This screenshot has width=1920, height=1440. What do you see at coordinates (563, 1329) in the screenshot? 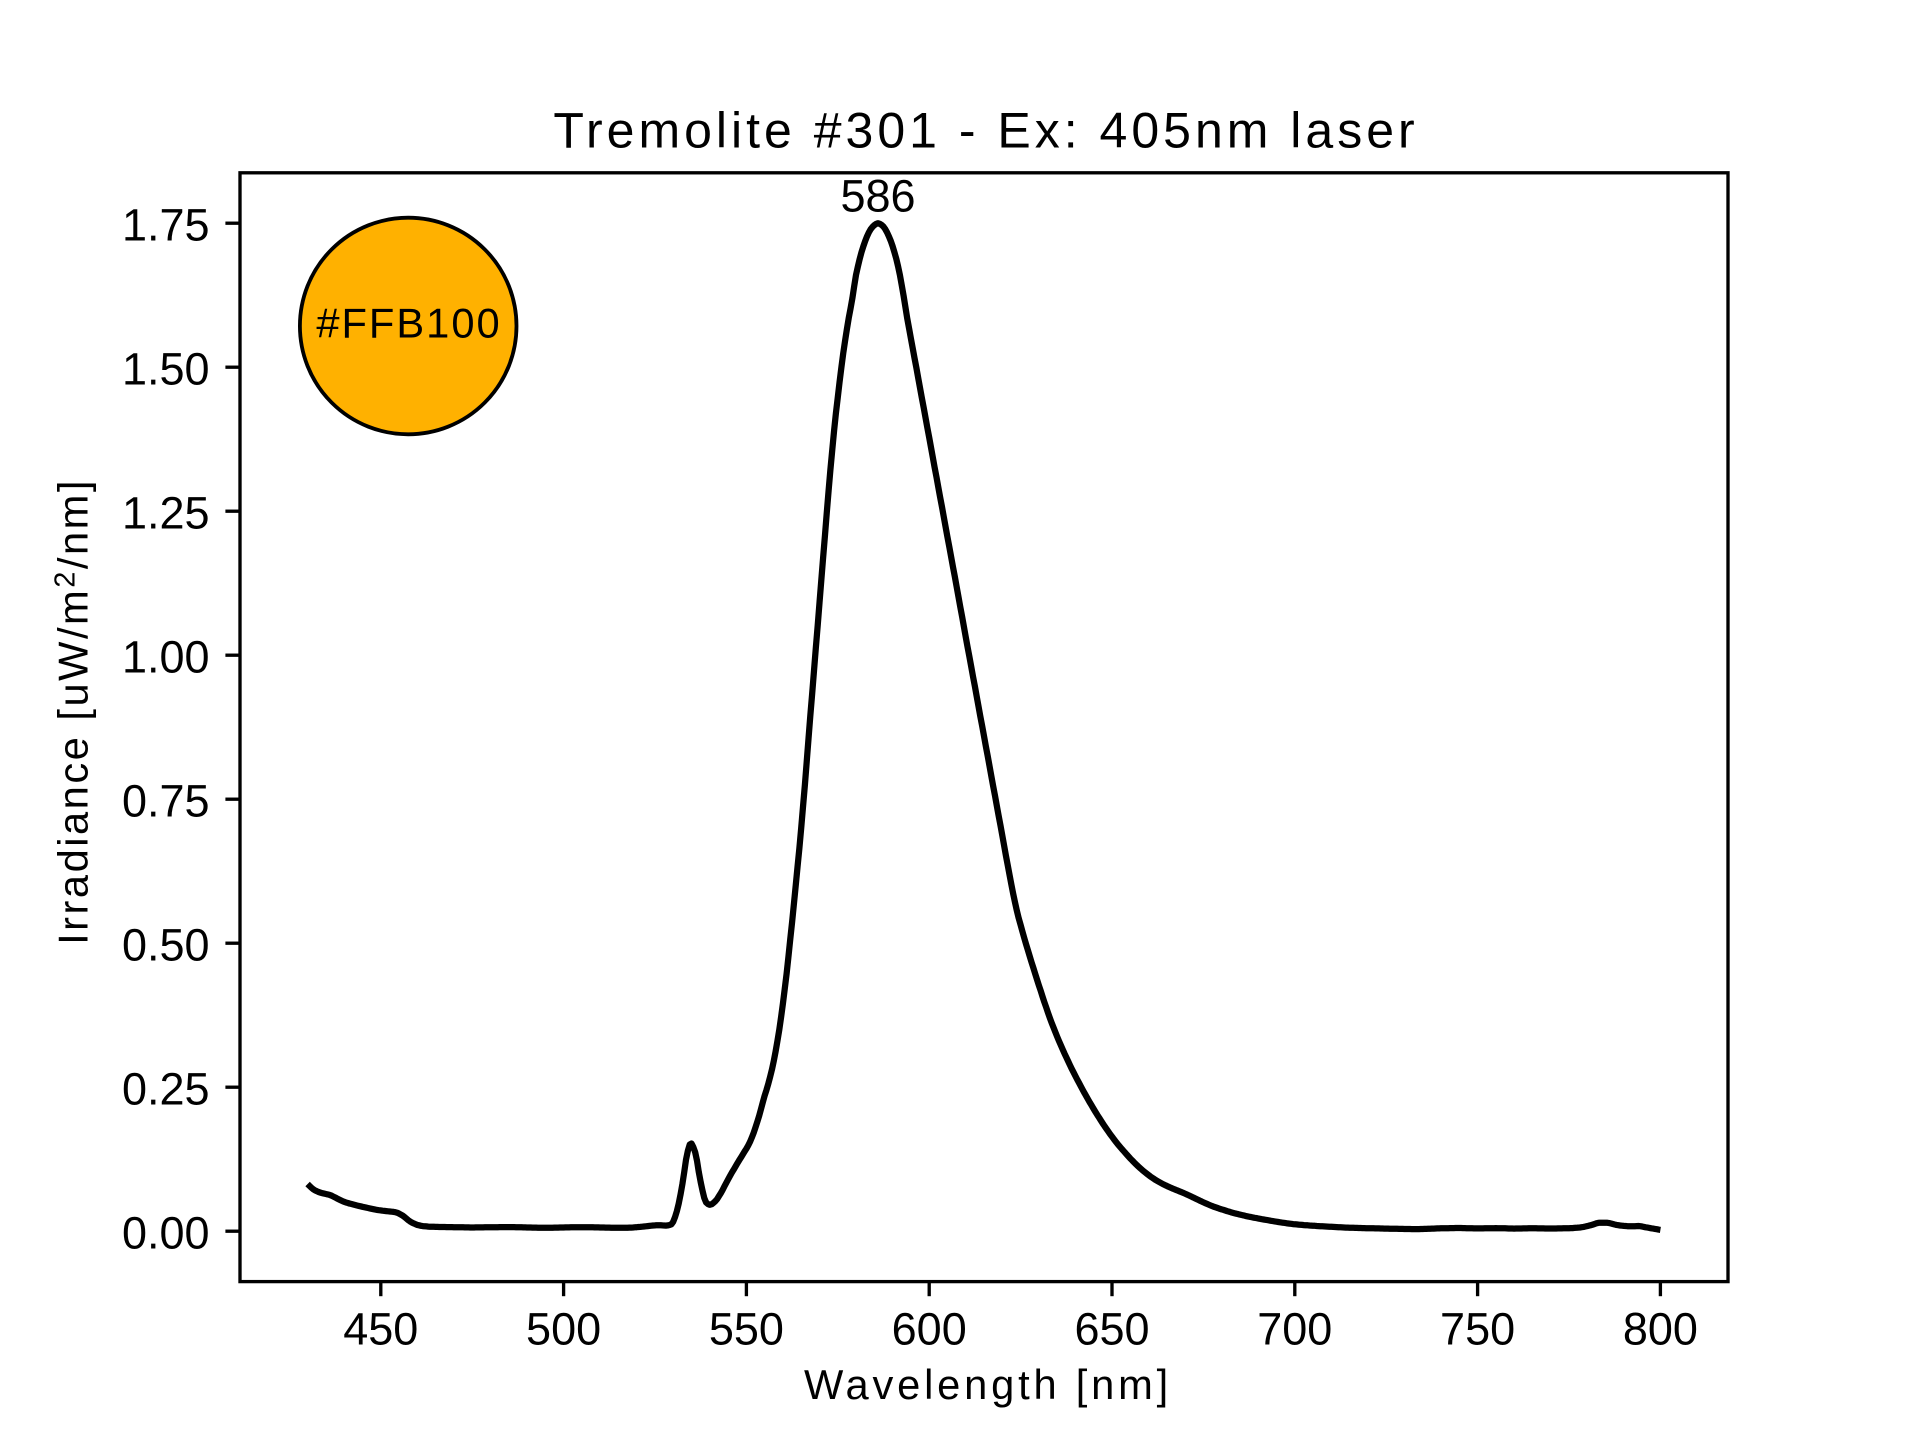
I see `svg-text: 500` at bounding box center [563, 1329].